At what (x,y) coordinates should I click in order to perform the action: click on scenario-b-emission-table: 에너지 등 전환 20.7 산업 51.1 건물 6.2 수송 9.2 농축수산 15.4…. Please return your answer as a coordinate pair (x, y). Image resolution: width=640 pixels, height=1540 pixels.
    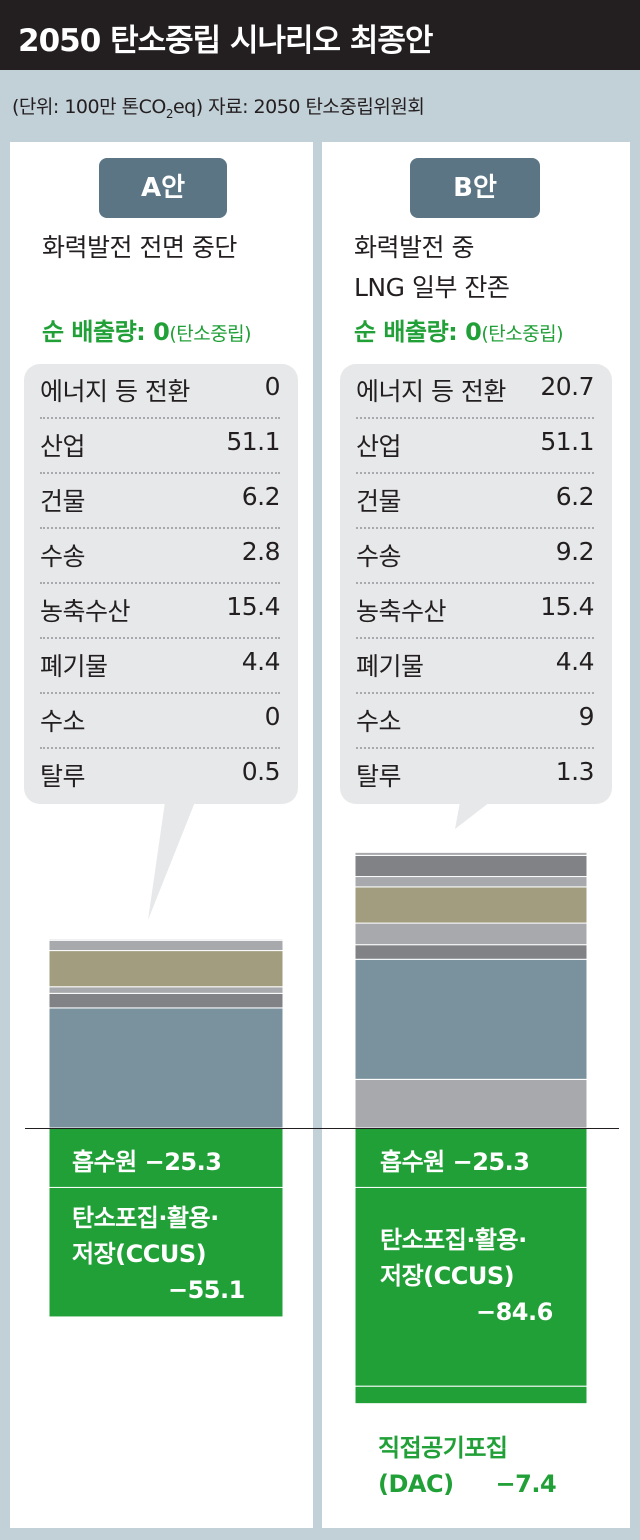
    Looking at the image, I should click on (476, 584).